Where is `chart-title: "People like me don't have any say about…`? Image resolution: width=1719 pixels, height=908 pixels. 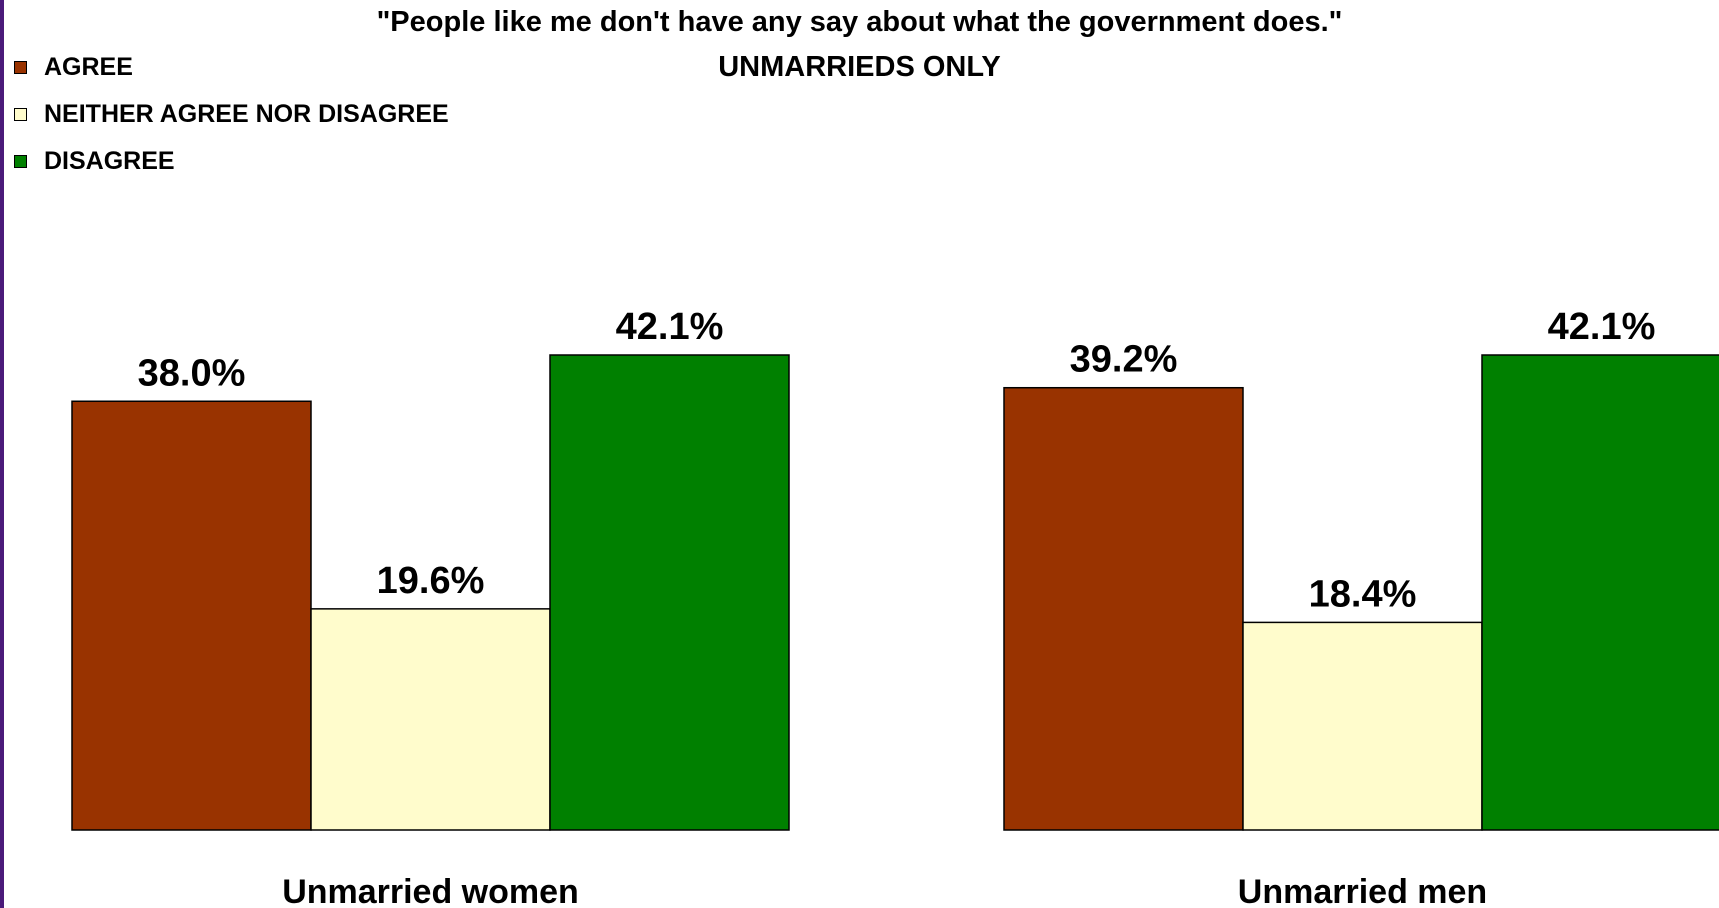 chart-title: "People like me don't have any say about… is located at coordinates (859, 22).